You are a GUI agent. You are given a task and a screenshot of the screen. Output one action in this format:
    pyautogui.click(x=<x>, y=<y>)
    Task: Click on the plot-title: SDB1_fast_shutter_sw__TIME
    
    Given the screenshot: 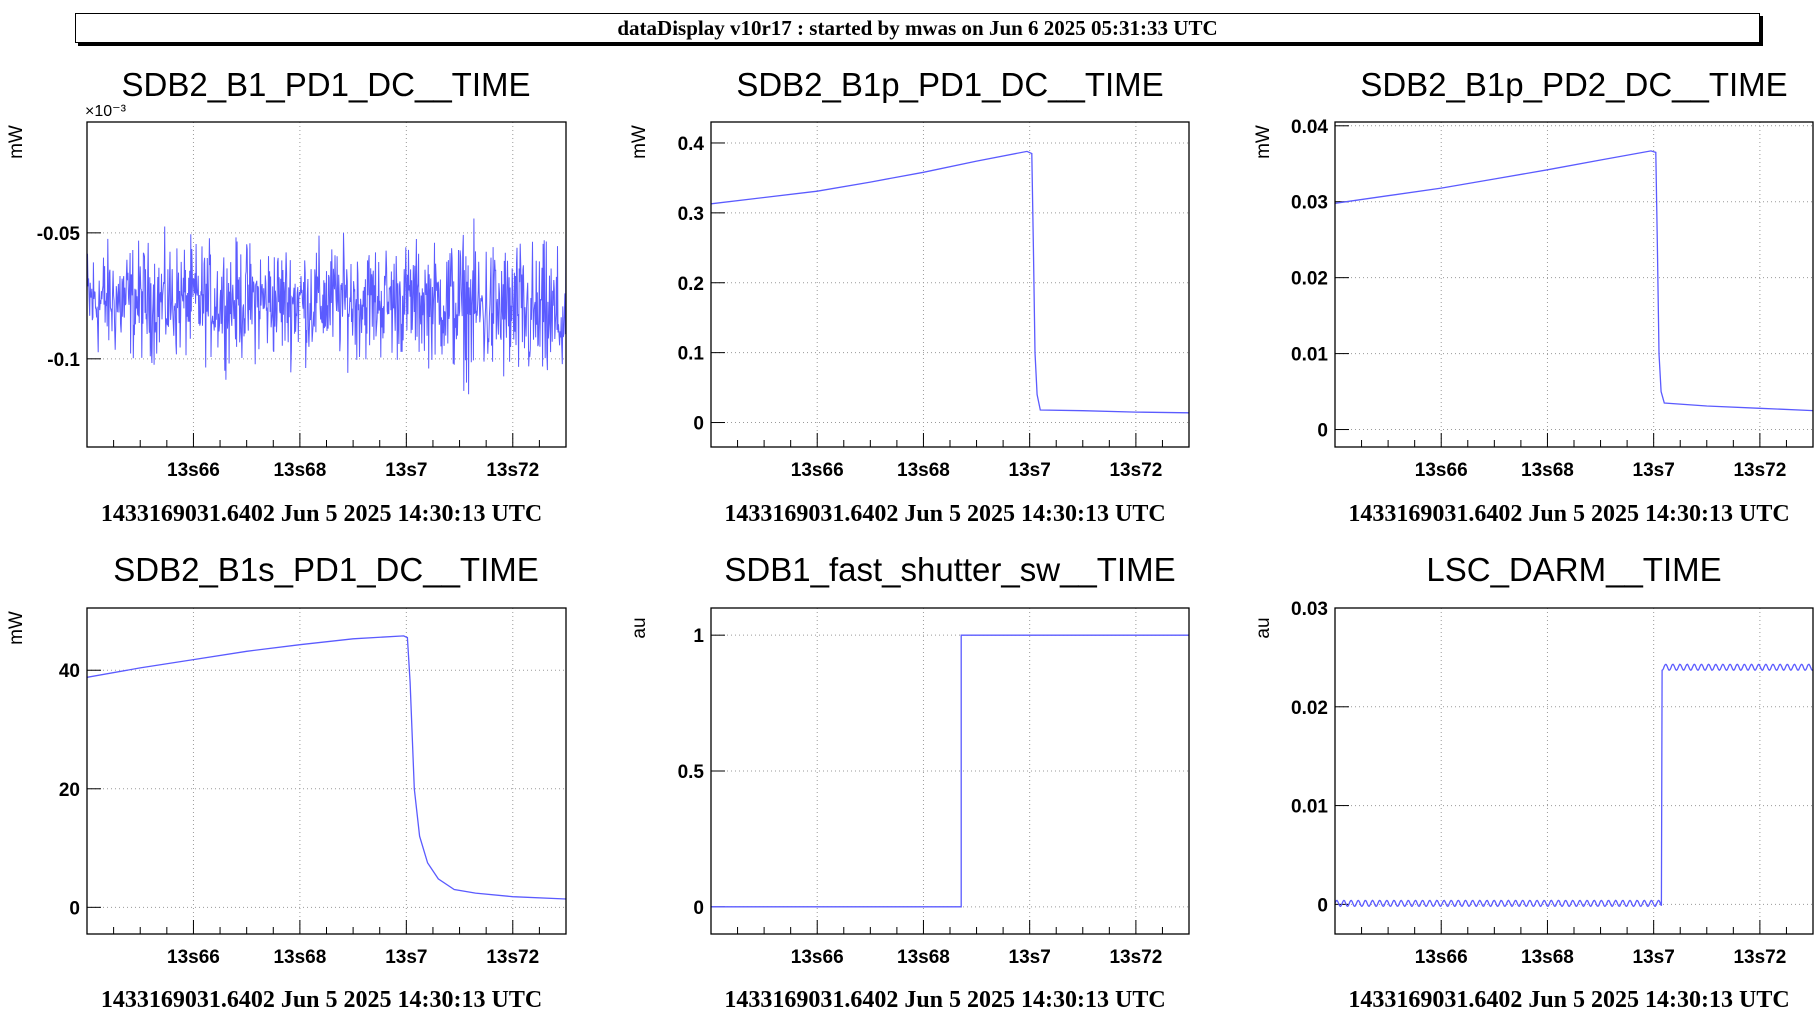 What is the action you would take?
    pyautogui.click(x=949, y=569)
    